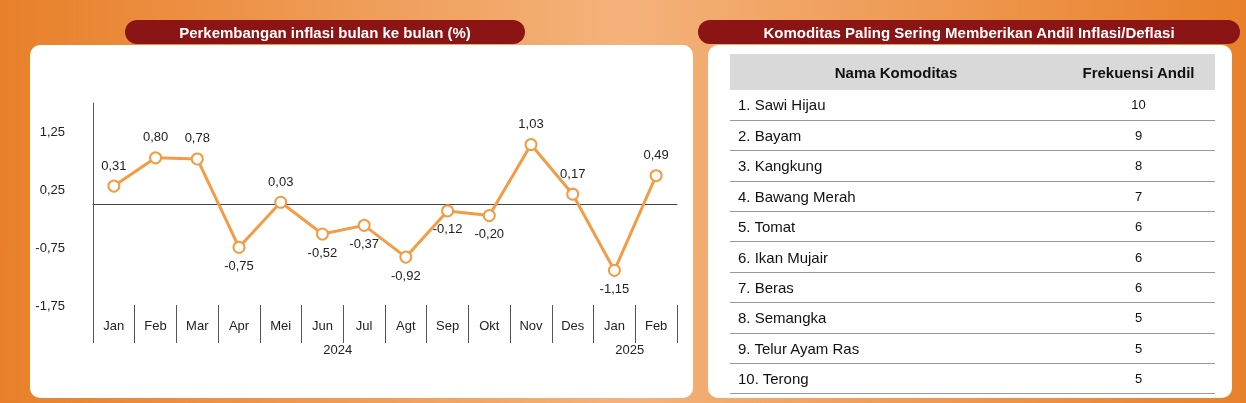  I want to click on data-label: 0,49, so click(656, 155).